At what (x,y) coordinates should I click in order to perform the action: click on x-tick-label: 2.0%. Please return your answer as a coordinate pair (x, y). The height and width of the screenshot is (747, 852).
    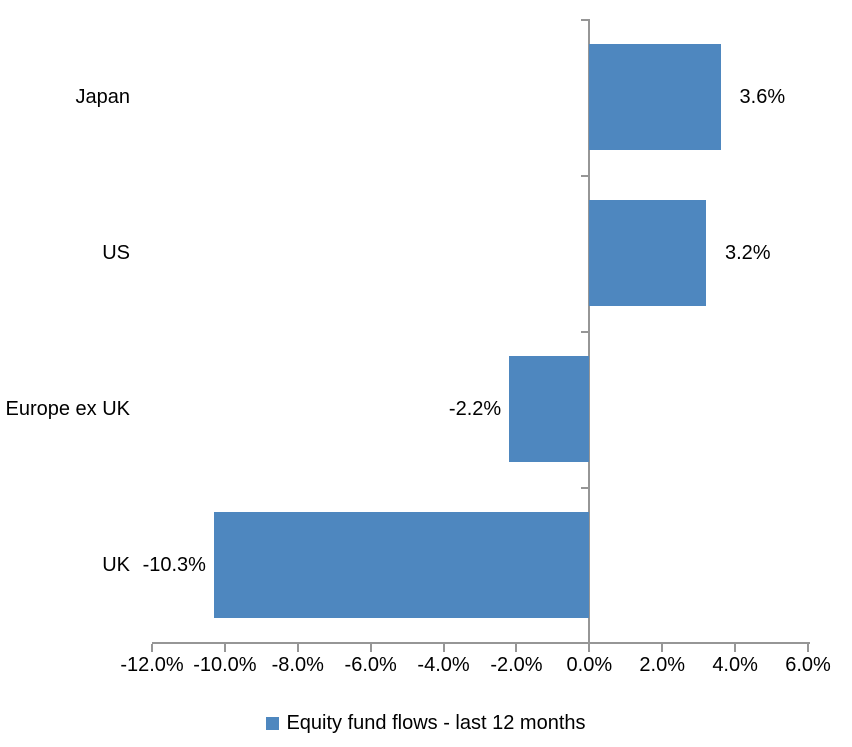
    Looking at the image, I should click on (662, 665).